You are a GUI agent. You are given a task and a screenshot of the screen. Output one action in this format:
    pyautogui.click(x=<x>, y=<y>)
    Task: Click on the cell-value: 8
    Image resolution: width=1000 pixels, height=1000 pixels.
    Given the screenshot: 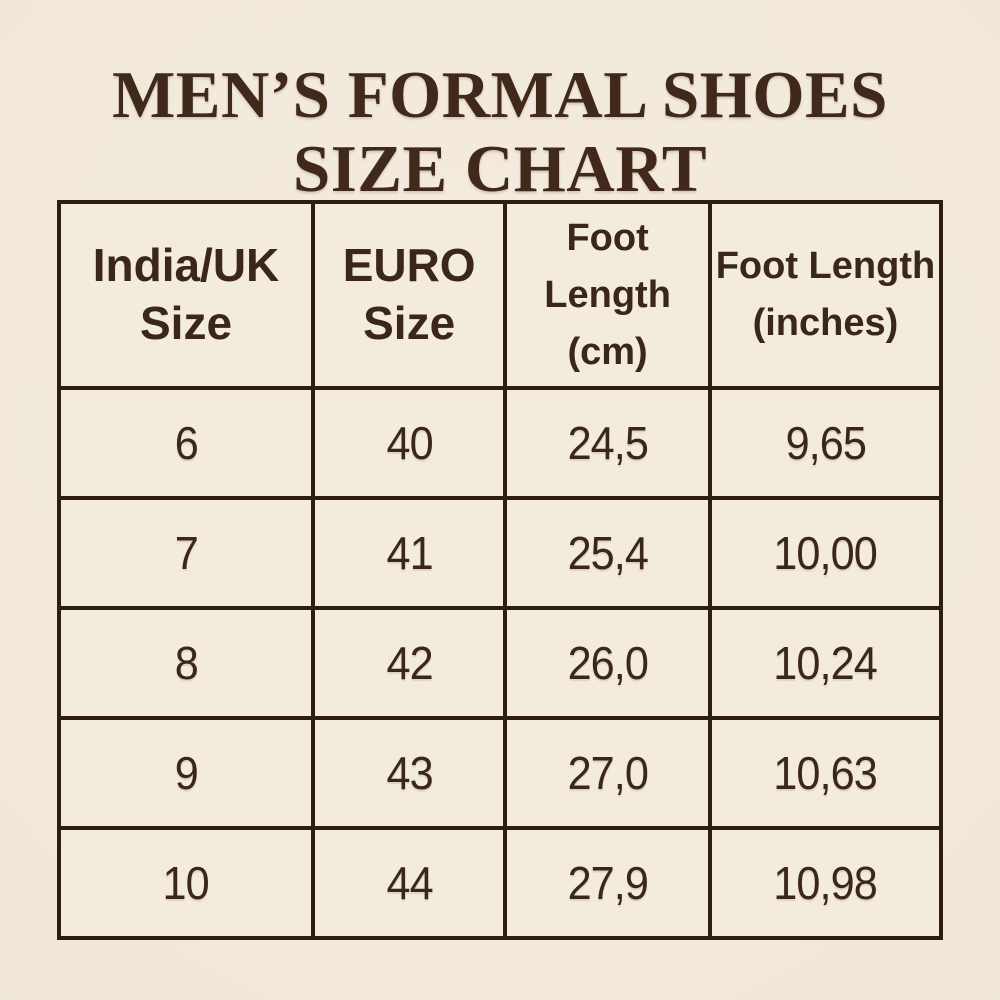 What is the action you would take?
    pyautogui.click(x=186, y=663)
    